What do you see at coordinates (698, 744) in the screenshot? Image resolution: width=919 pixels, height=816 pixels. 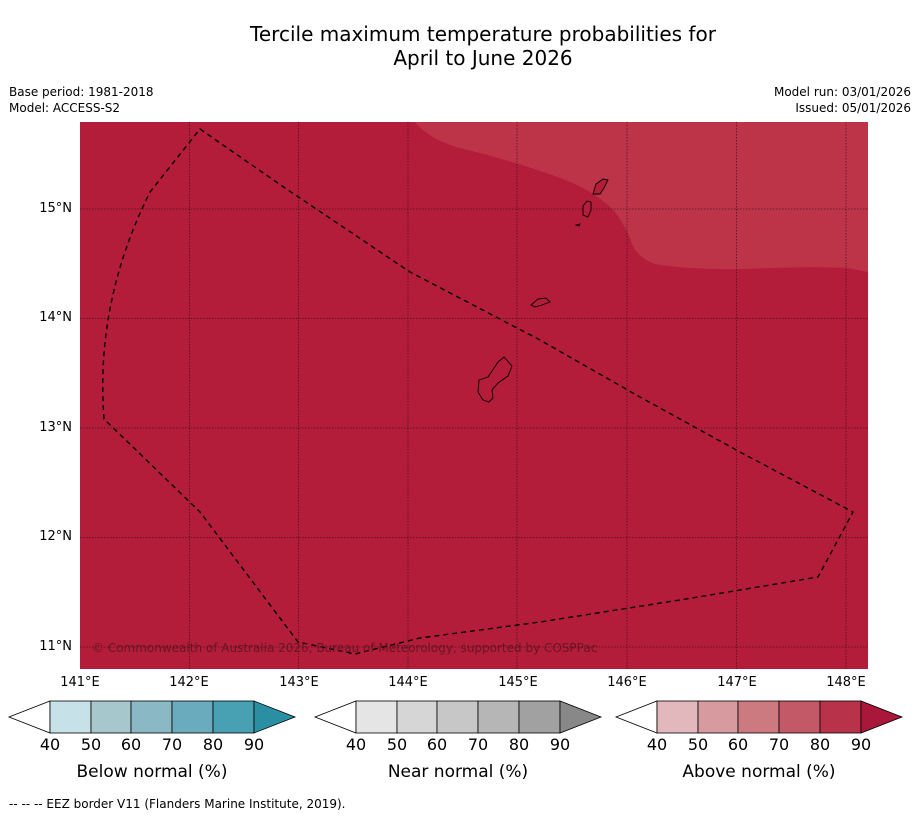 I see `legend-above-tick-50: 50` at bounding box center [698, 744].